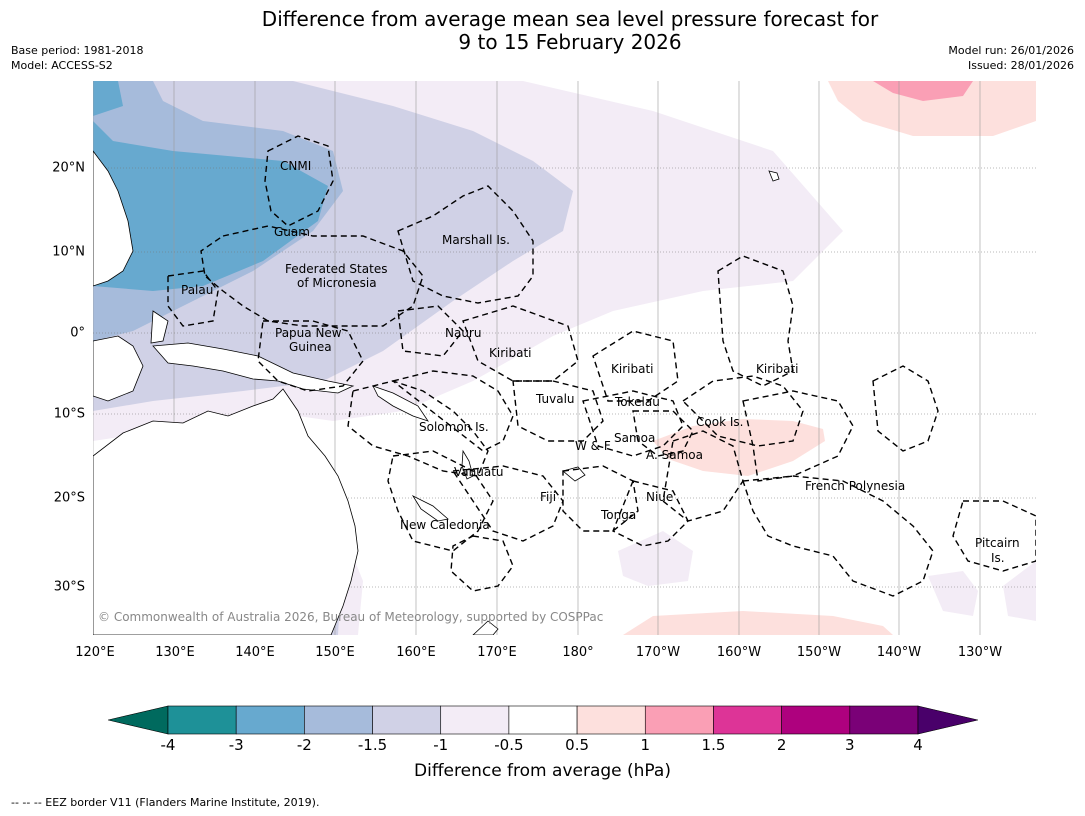  I want to click on lon-label-160w: 160°W, so click(739, 652).